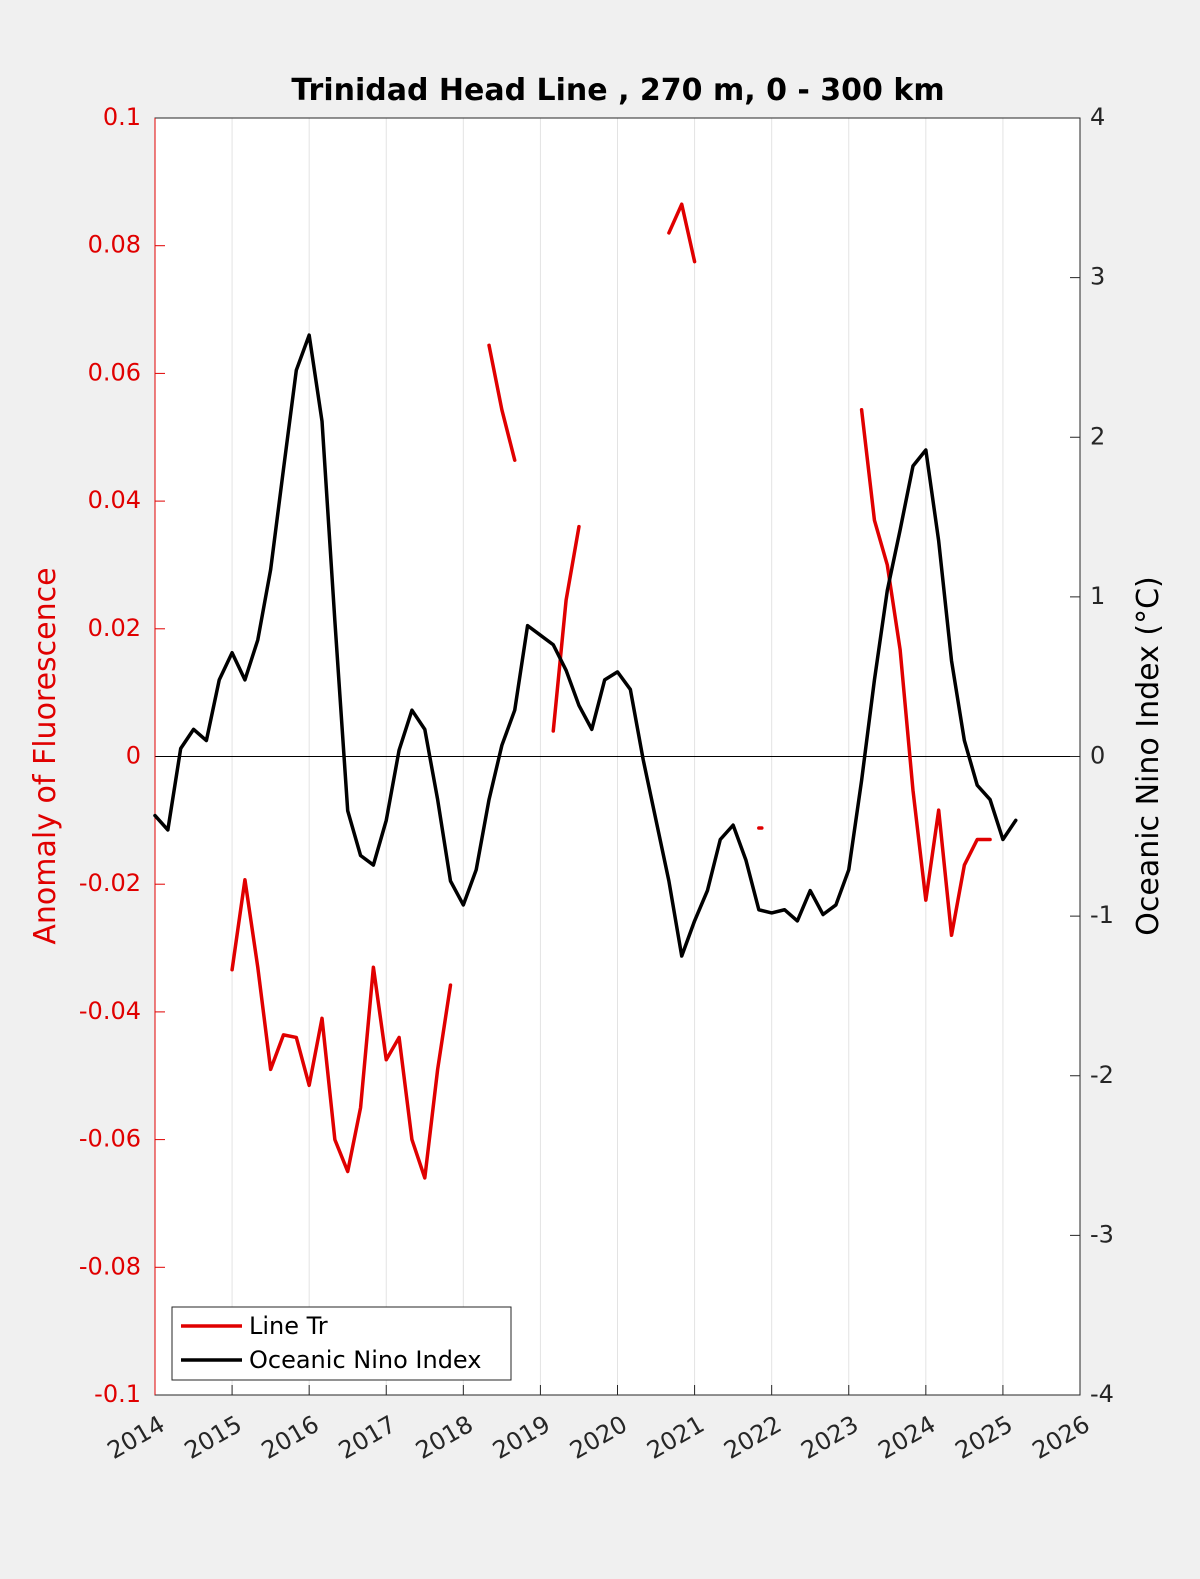  Describe the element at coordinates (110, 883) in the screenshot. I see `y-tick-label: -0.02` at that location.